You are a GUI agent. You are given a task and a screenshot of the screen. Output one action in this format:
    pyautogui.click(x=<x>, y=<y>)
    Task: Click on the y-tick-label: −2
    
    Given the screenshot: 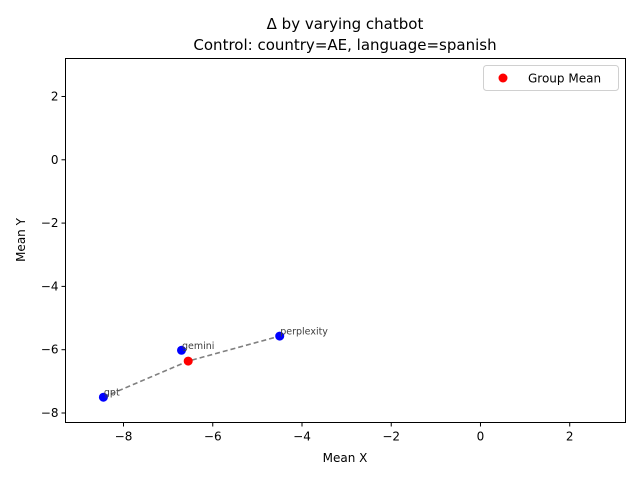 What is the action you would take?
    pyautogui.click(x=50, y=223)
    